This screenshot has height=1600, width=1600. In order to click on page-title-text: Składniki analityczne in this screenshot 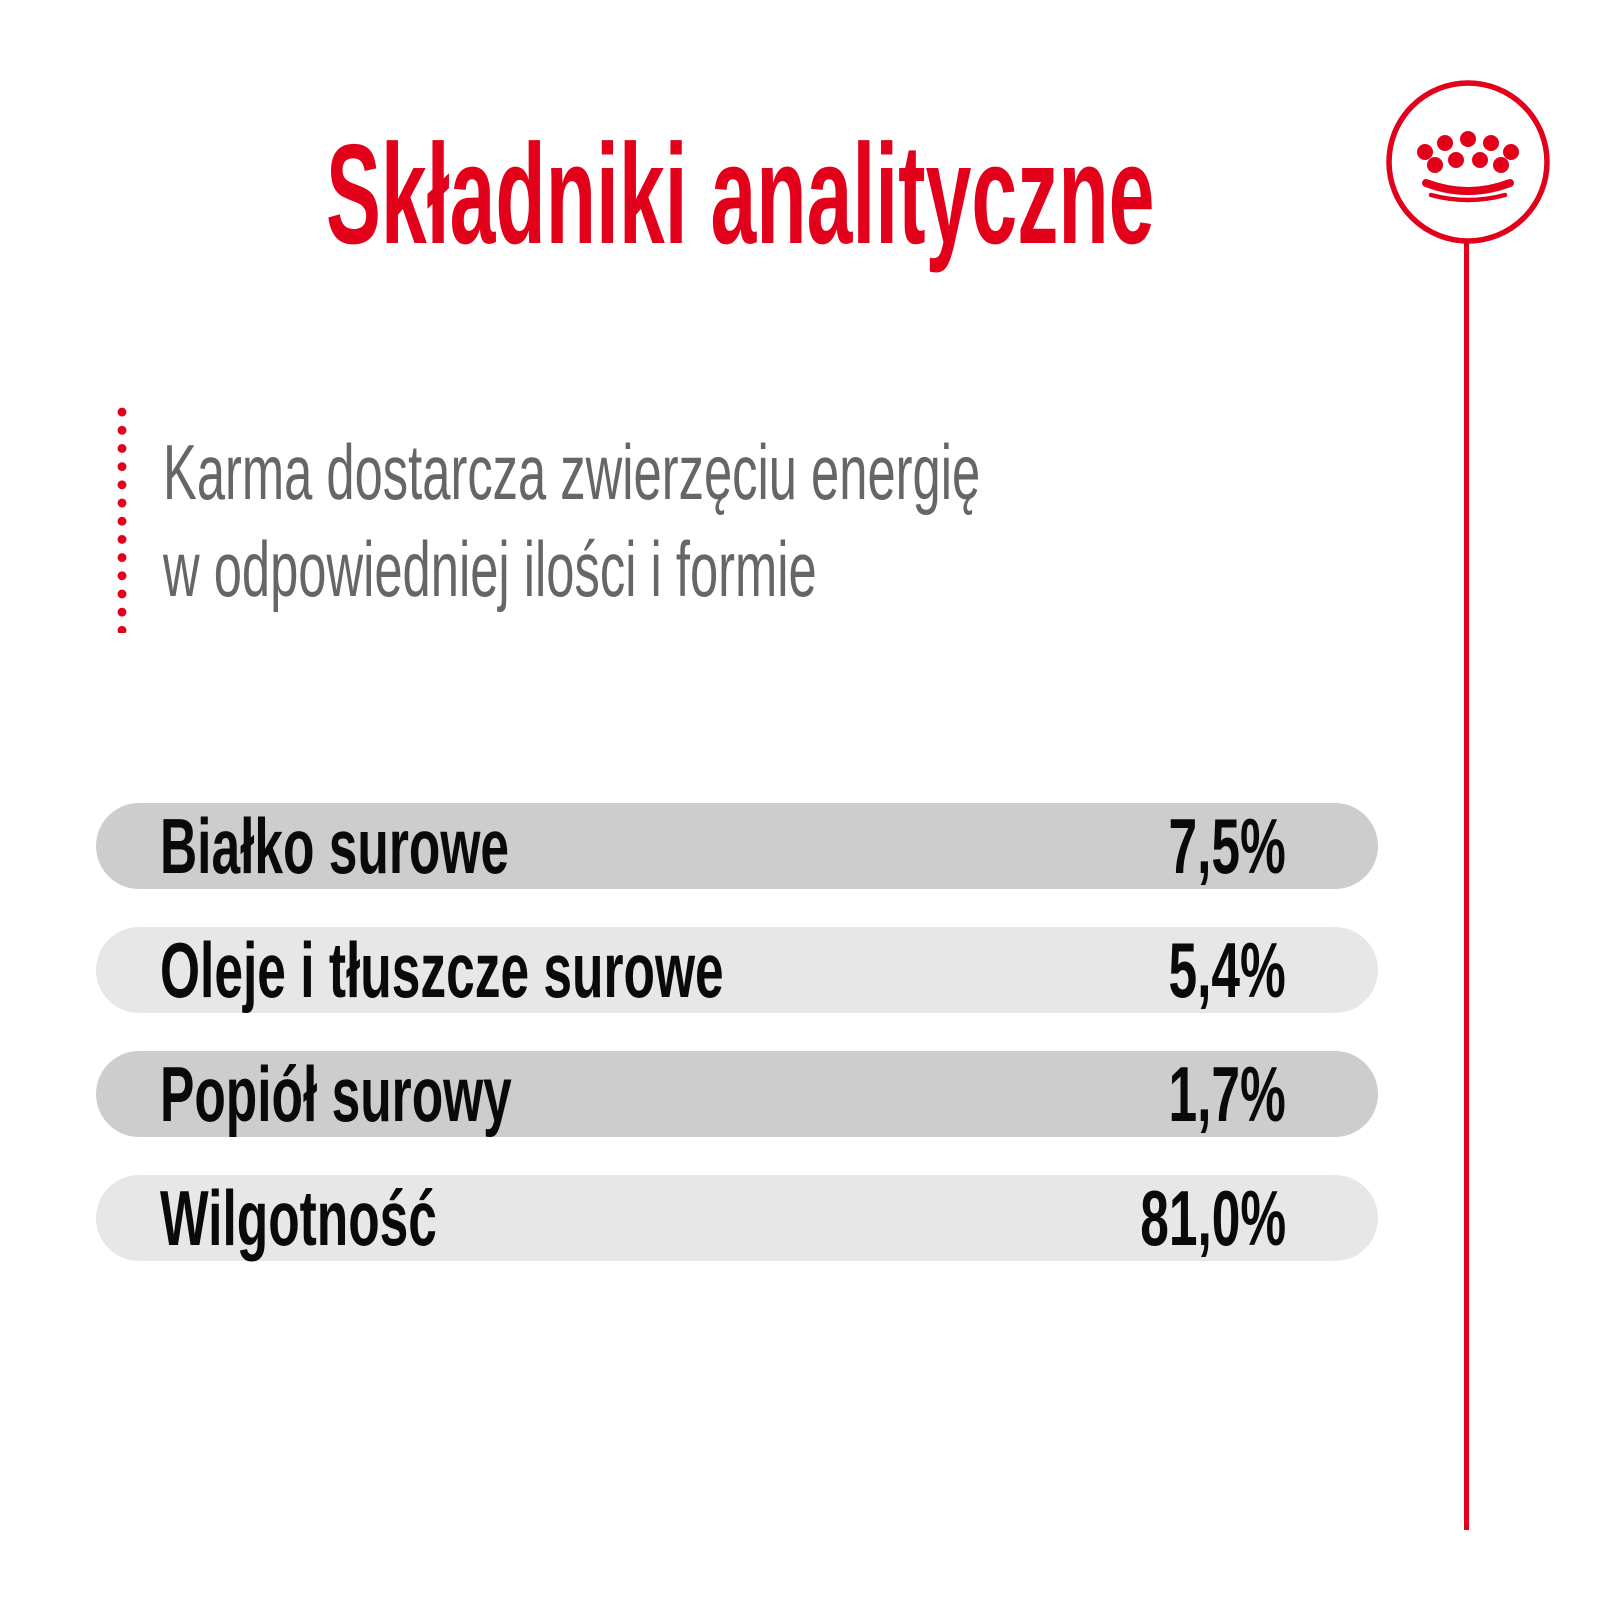, I will do `click(740, 194)`.